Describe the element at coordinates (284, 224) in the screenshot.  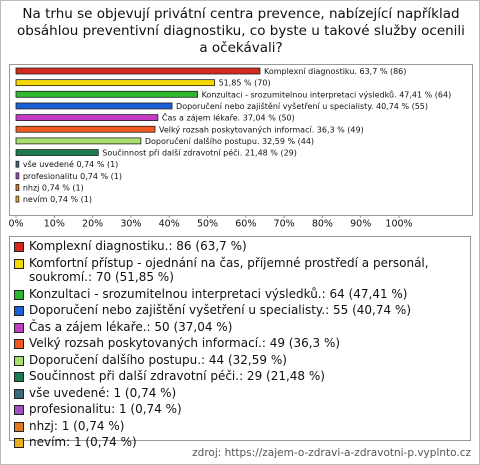
I see `x-tick-label: 70%` at that location.